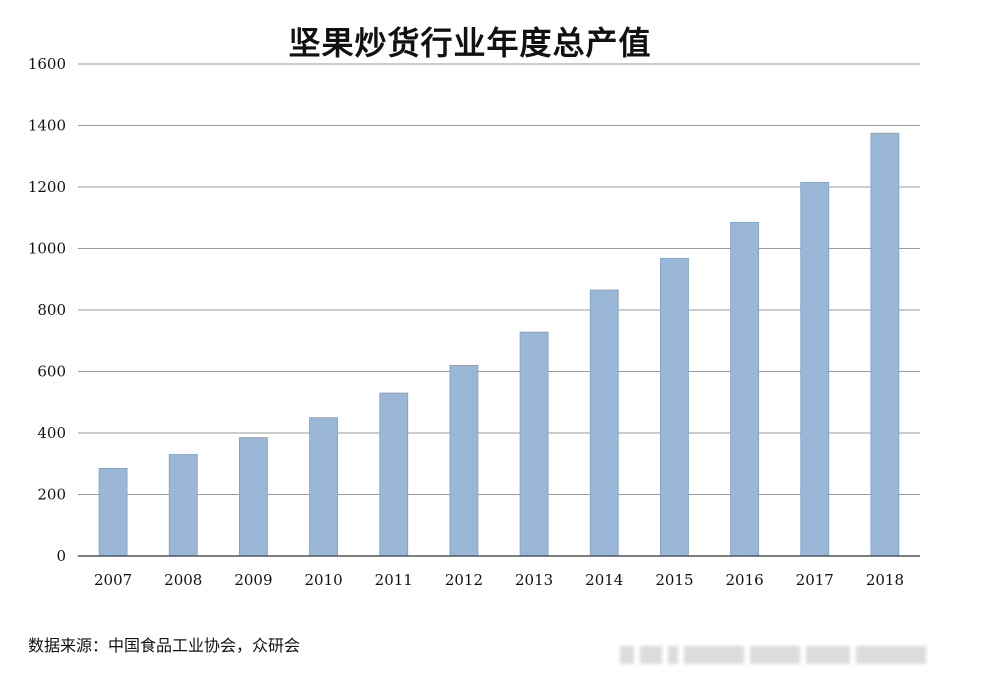  What do you see at coordinates (394, 580) in the screenshot?
I see `x-tick-label-2011: 2011` at bounding box center [394, 580].